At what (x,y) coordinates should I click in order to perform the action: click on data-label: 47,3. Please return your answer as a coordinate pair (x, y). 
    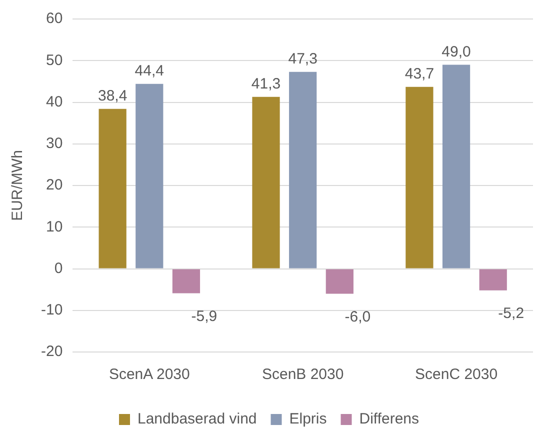
    Looking at the image, I should click on (303, 59).